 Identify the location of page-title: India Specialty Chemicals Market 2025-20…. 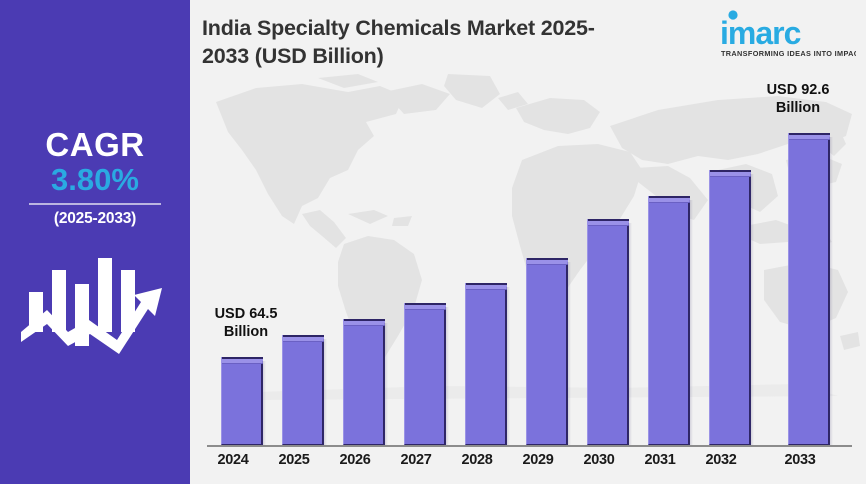
(398, 42).